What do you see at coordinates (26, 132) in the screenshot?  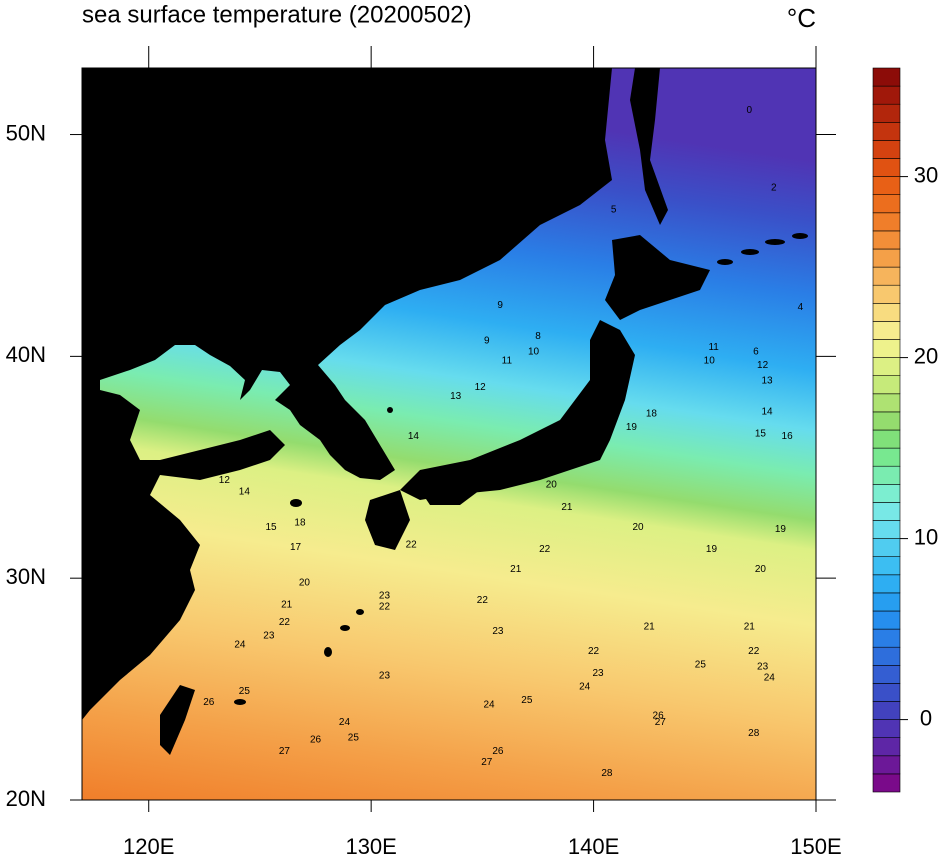 I see `y-tick-label: 50N` at bounding box center [26, 132].